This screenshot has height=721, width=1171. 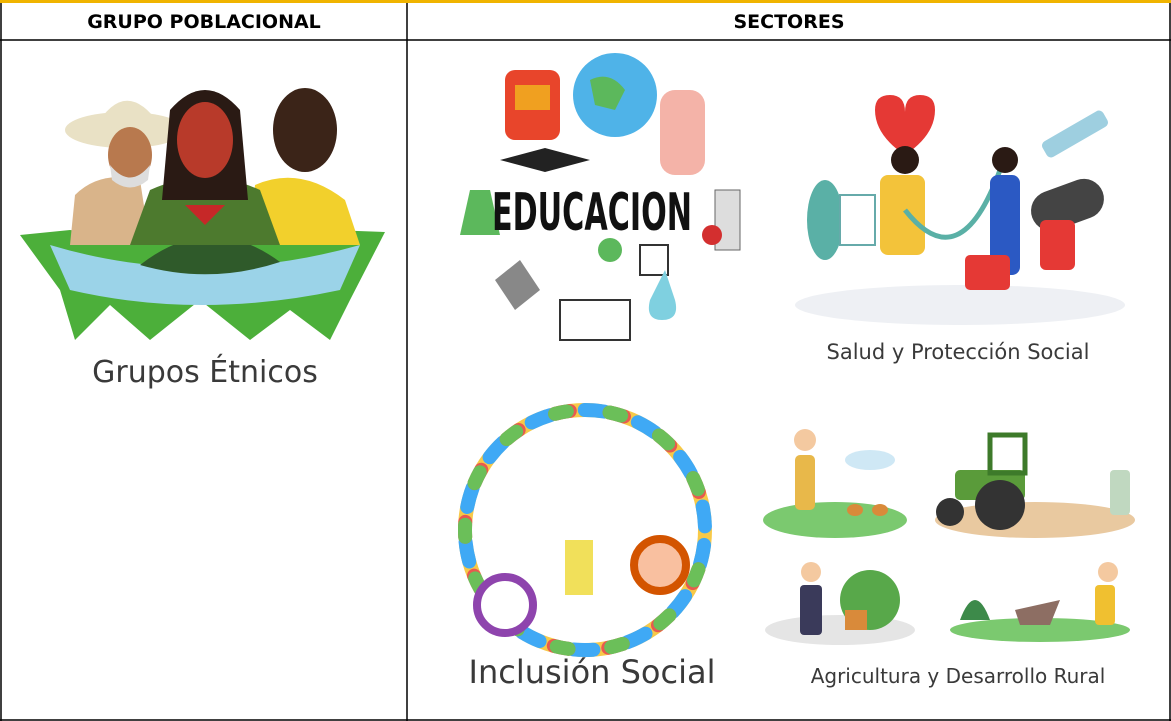 What do you see at coordinates (960, 210) in the screenshot?
I see `health-illustration` at bounding box center [960, 210].